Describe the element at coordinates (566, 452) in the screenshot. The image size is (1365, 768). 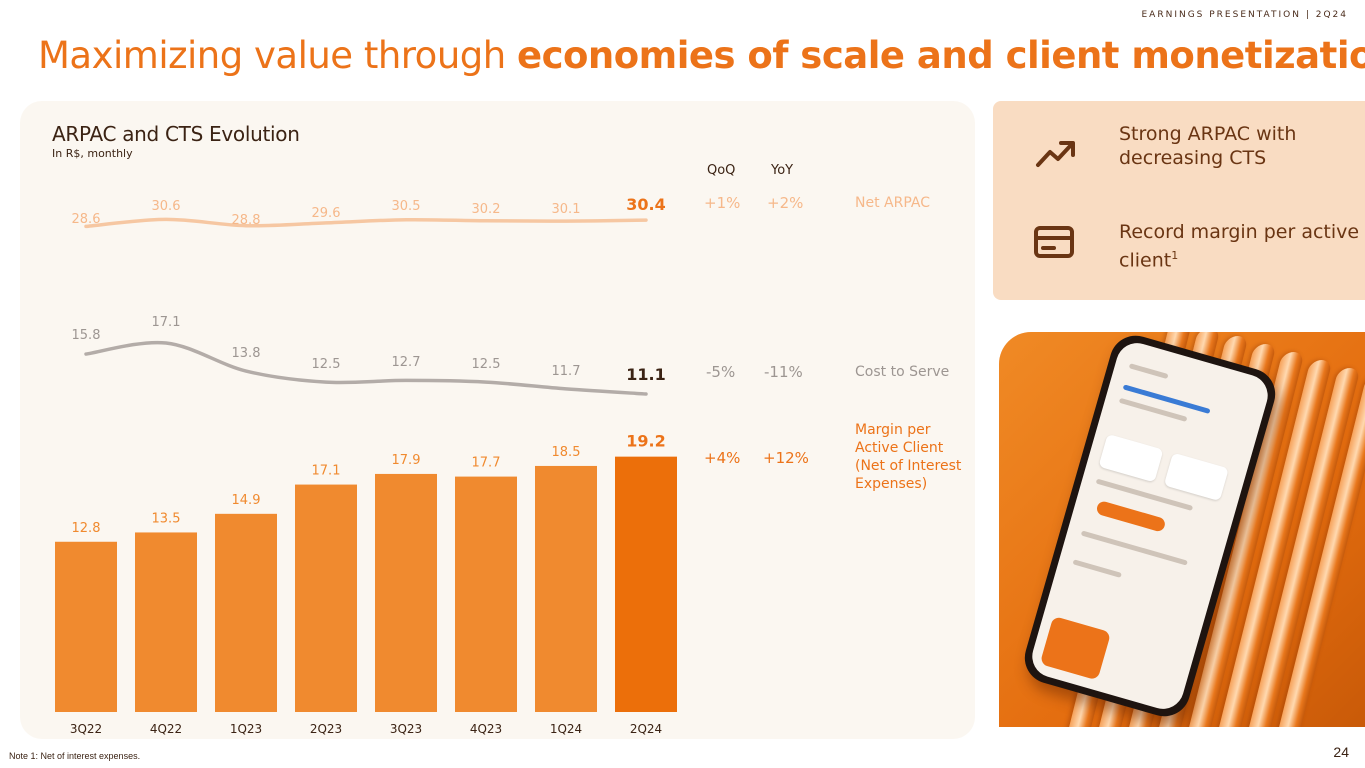
I see `margin-bar-label: 18.5` at that location.